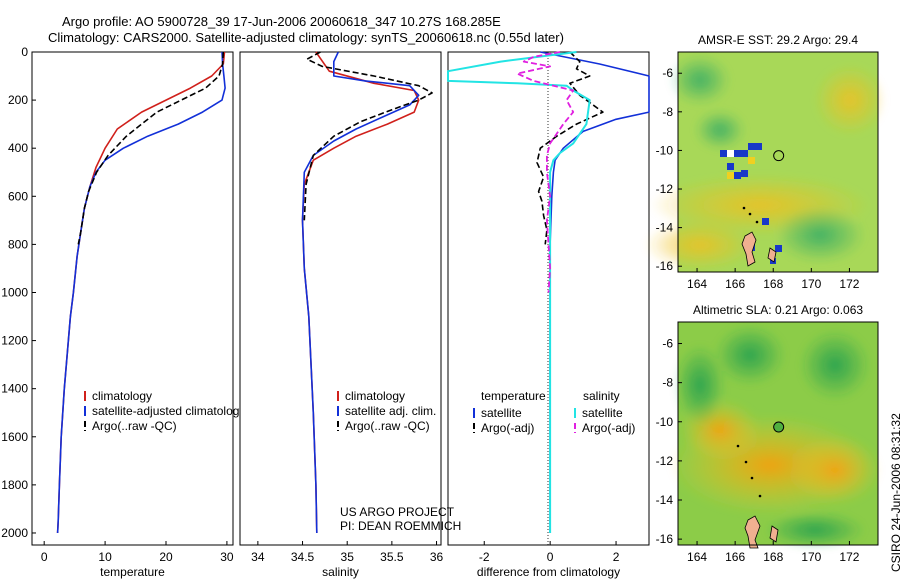  I want to click on sst_map-ytick-label: -10, so click(665, 150).